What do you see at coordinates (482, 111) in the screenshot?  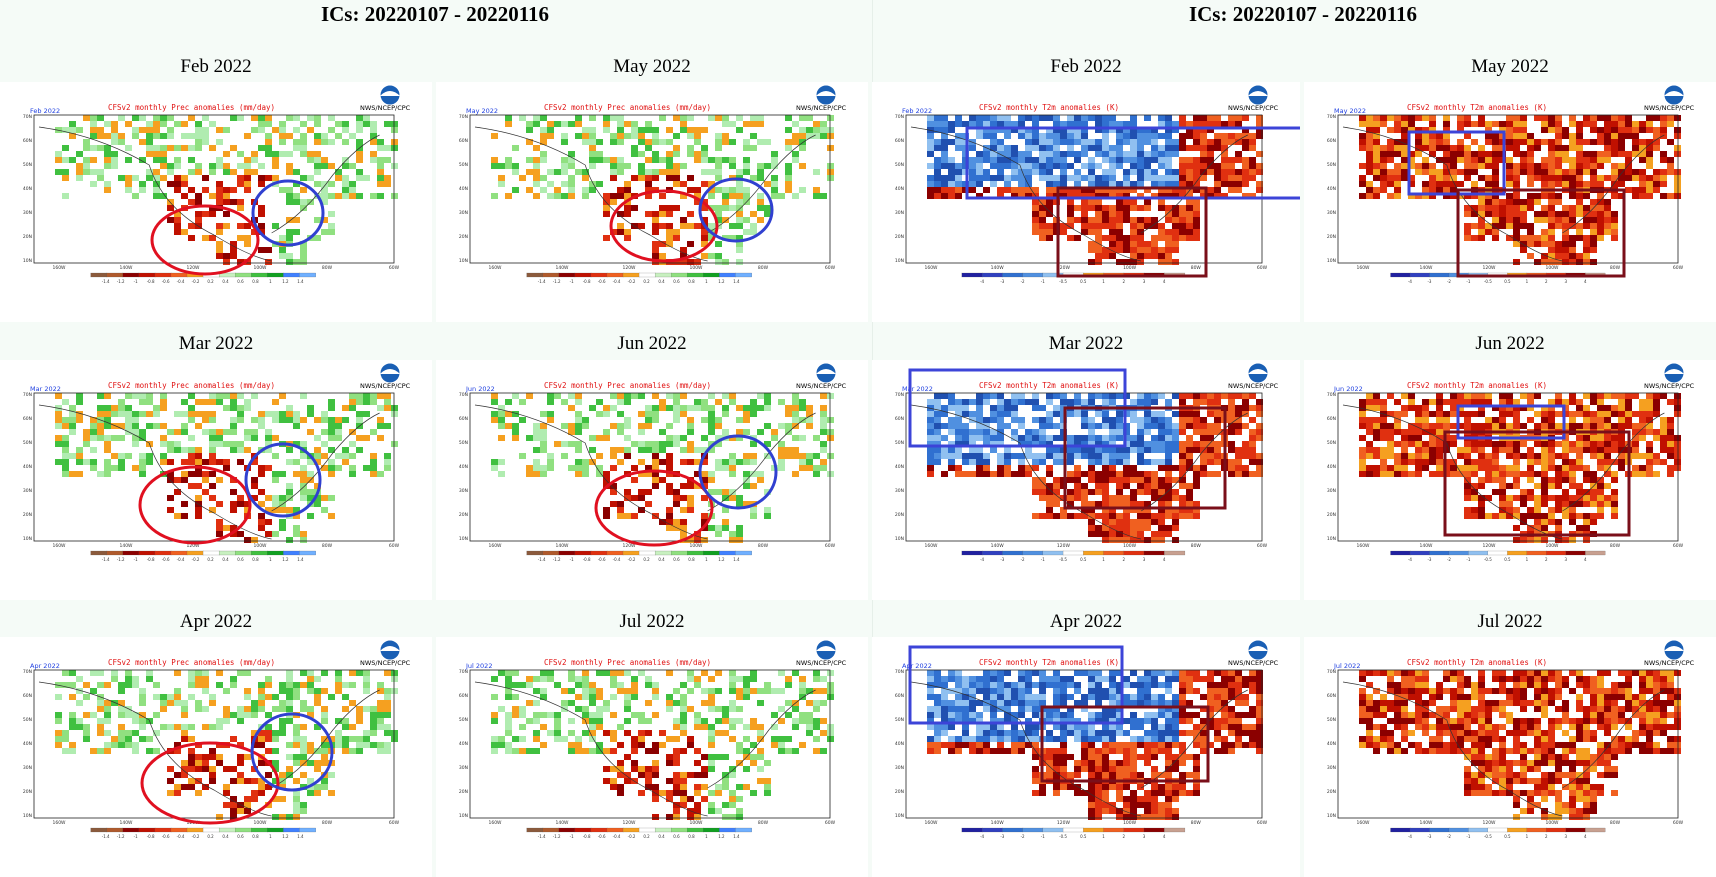 I see `map-corner-label: May 2022` at bounding box center [482, 111].